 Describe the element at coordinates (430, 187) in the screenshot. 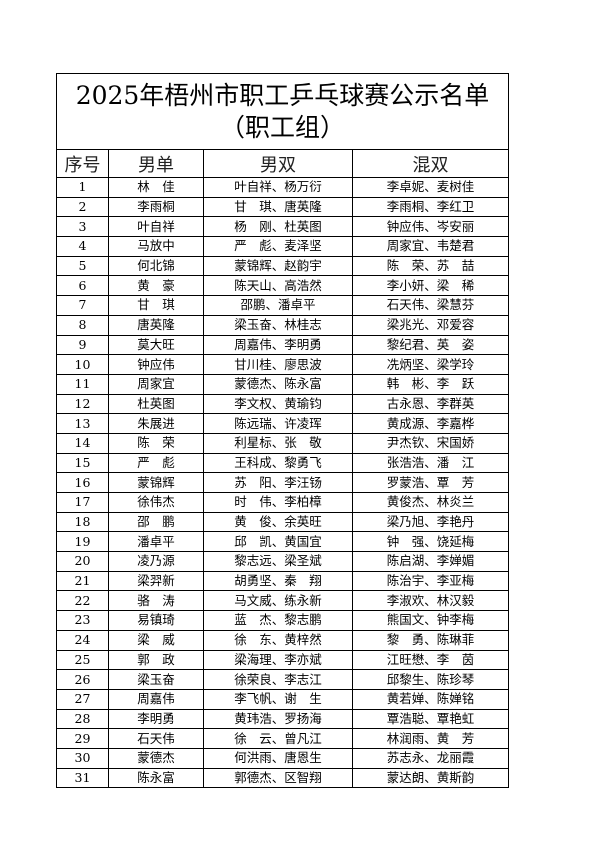

I see `mixed-doubles-cell: 李卓妮、麦树佳` at that location.